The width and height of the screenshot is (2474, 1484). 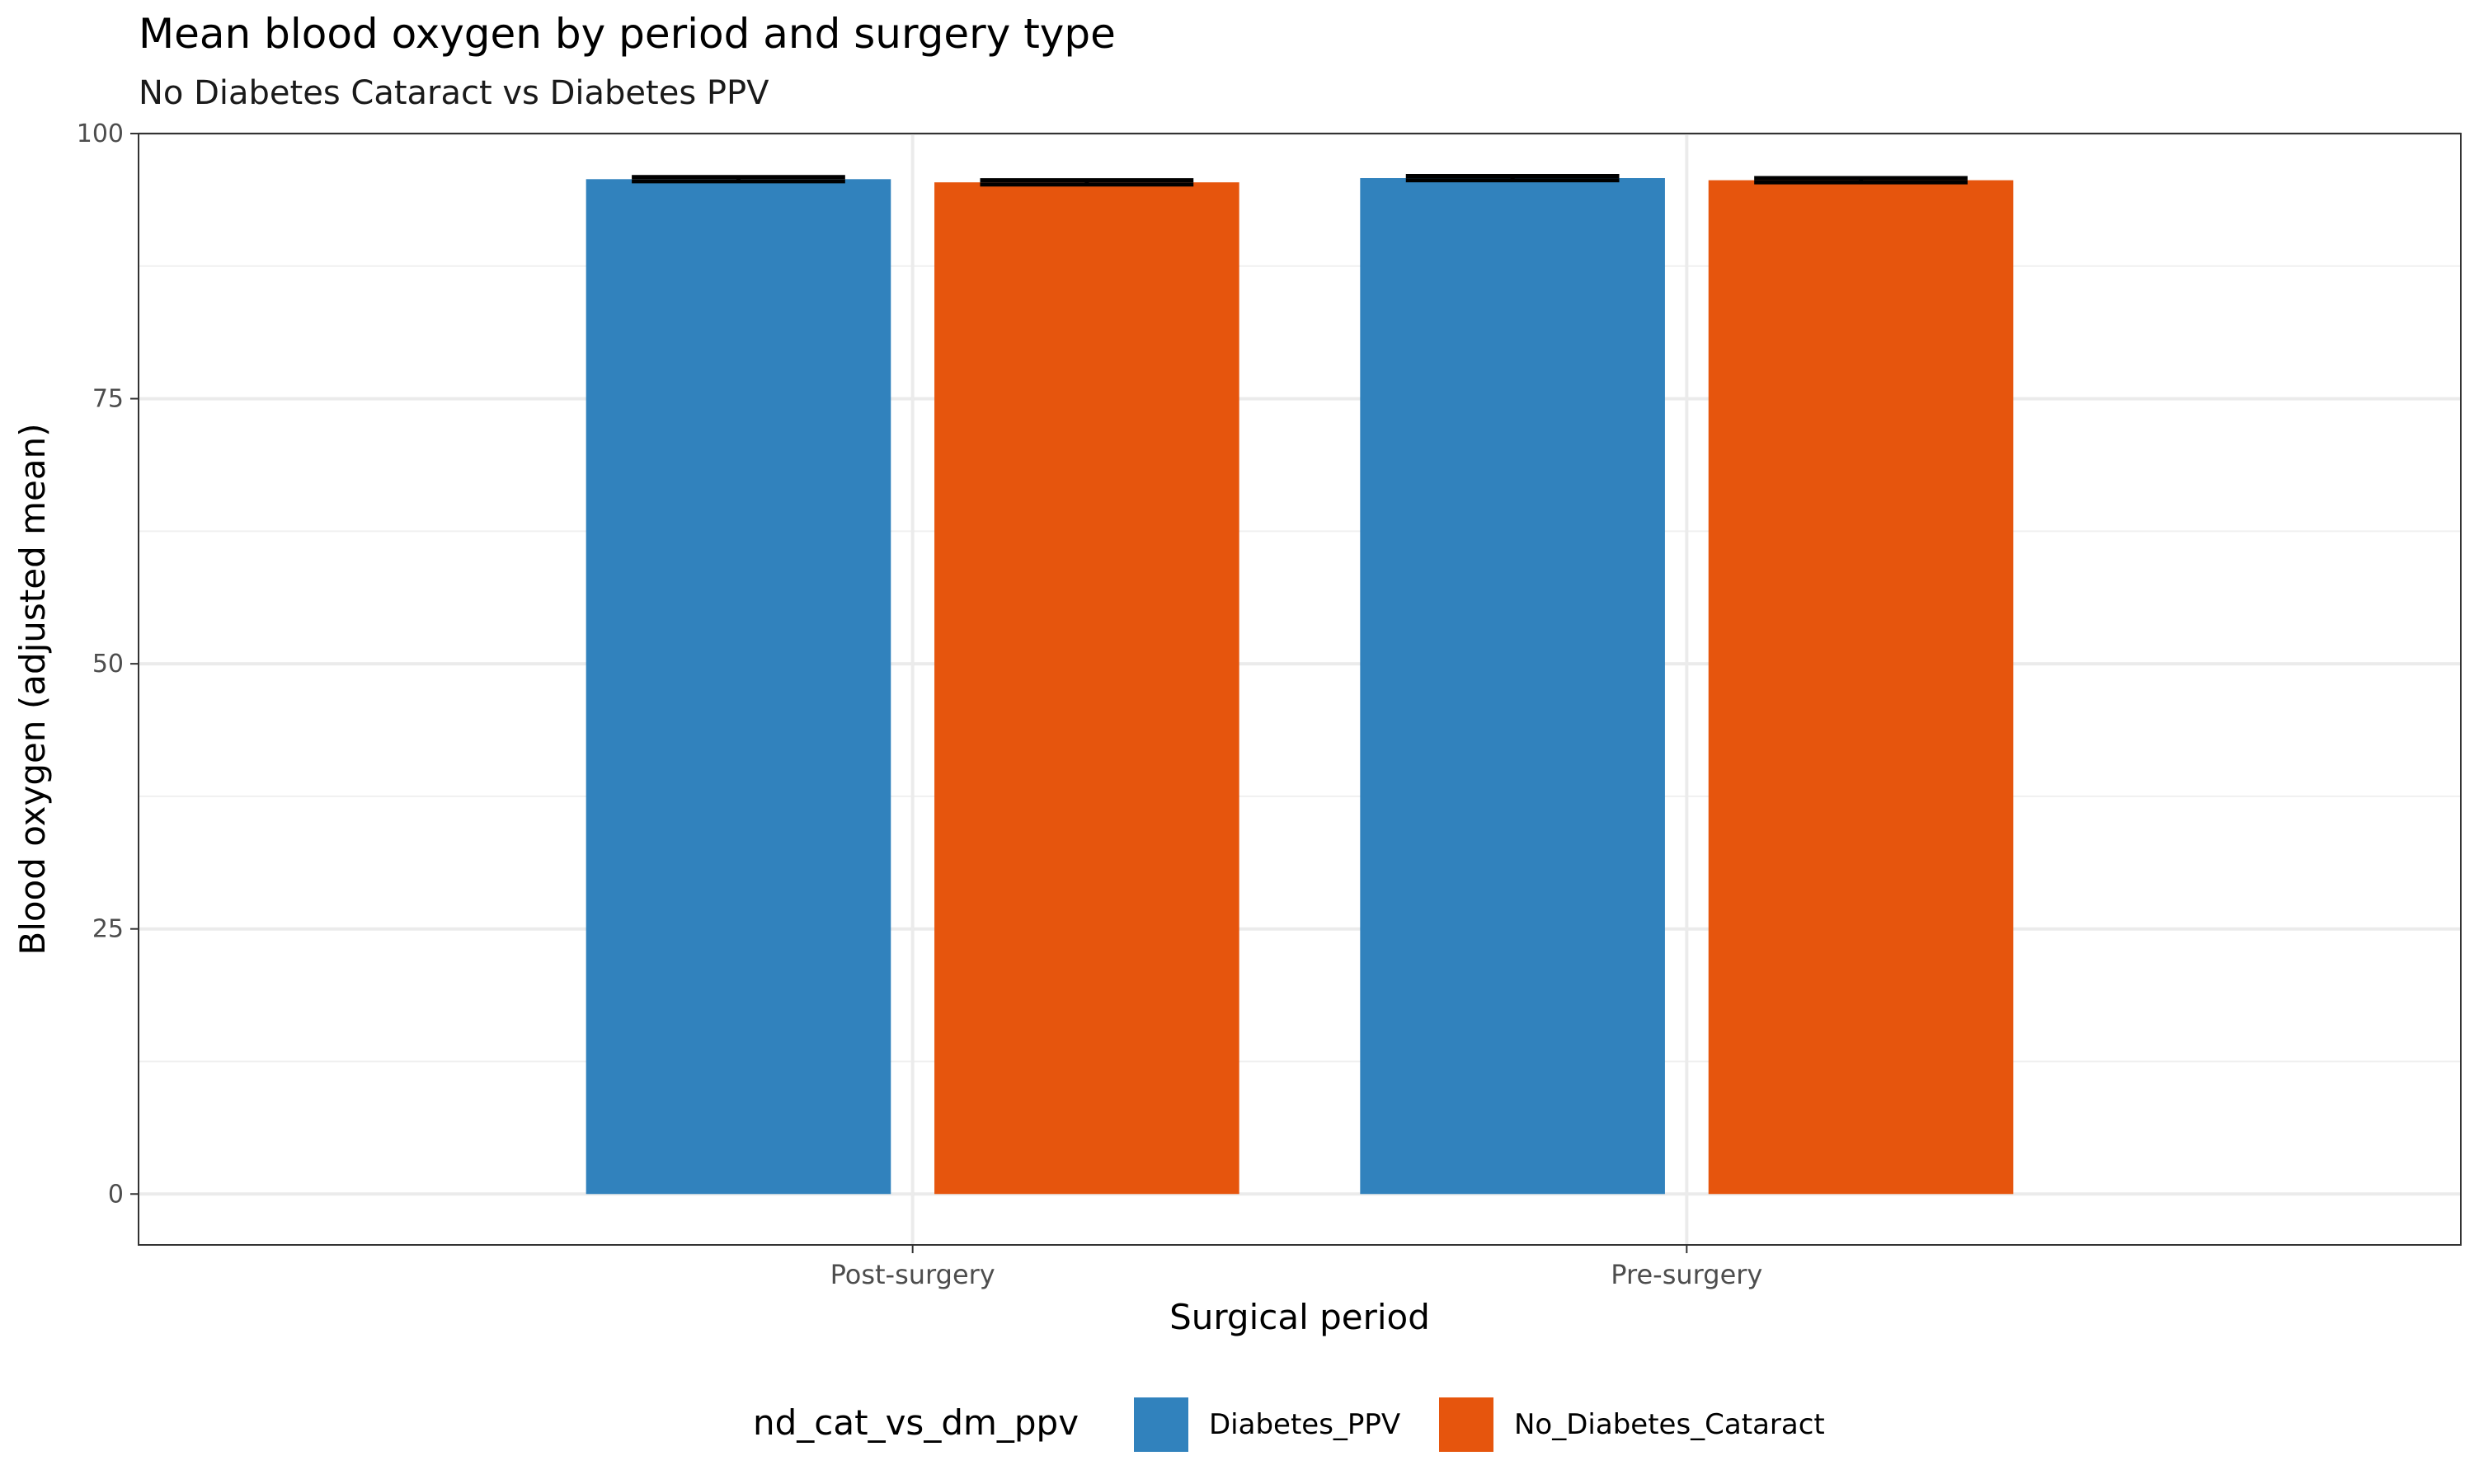 What do you see at coordinates (108, 929) in the screenshot?
I see `y-tick-label: 25` at bounding box center [108, 929].